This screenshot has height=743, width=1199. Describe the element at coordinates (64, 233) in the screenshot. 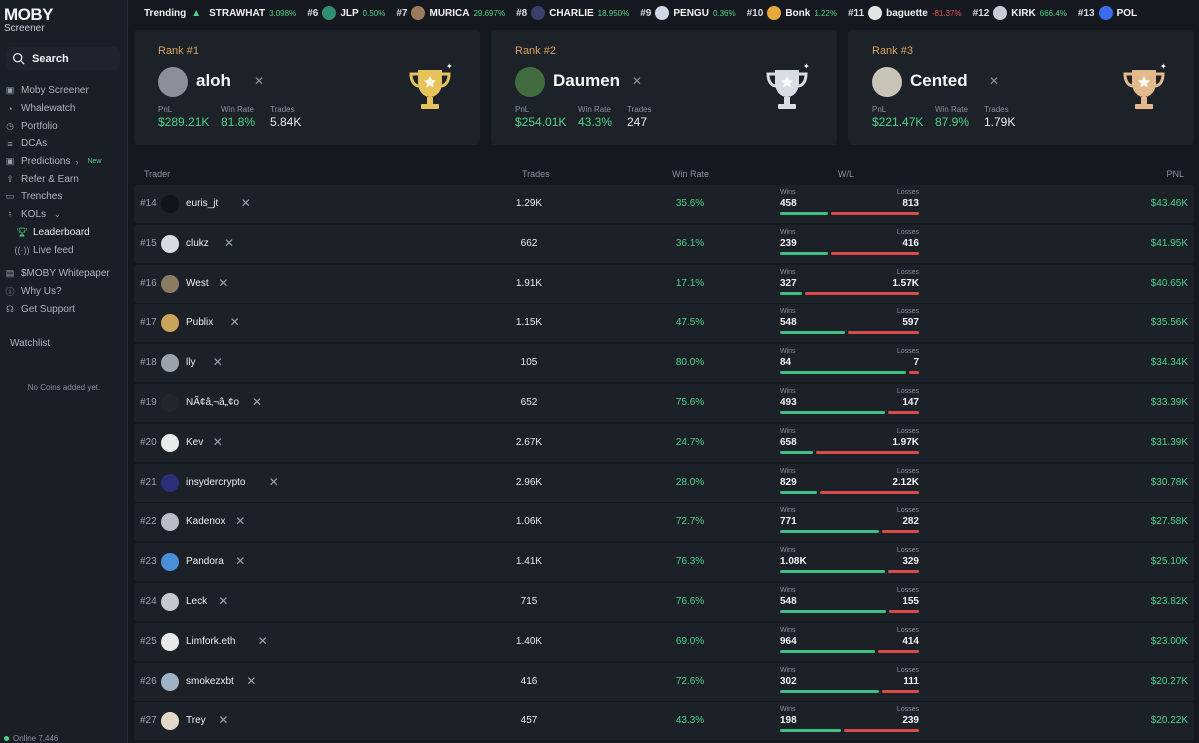

I see `sidebar-item-leaderboard: 🏆︎ Leaderboard` at that location.